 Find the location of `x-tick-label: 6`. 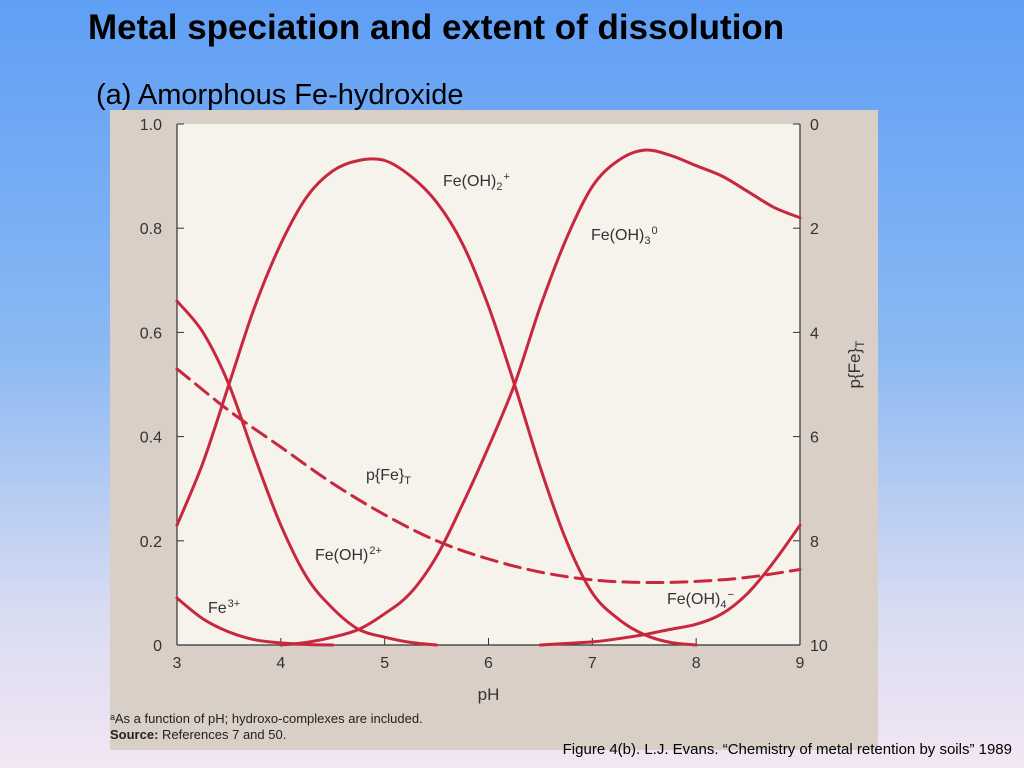

x-tick-label: 6 is located at coordinates (488, 663).